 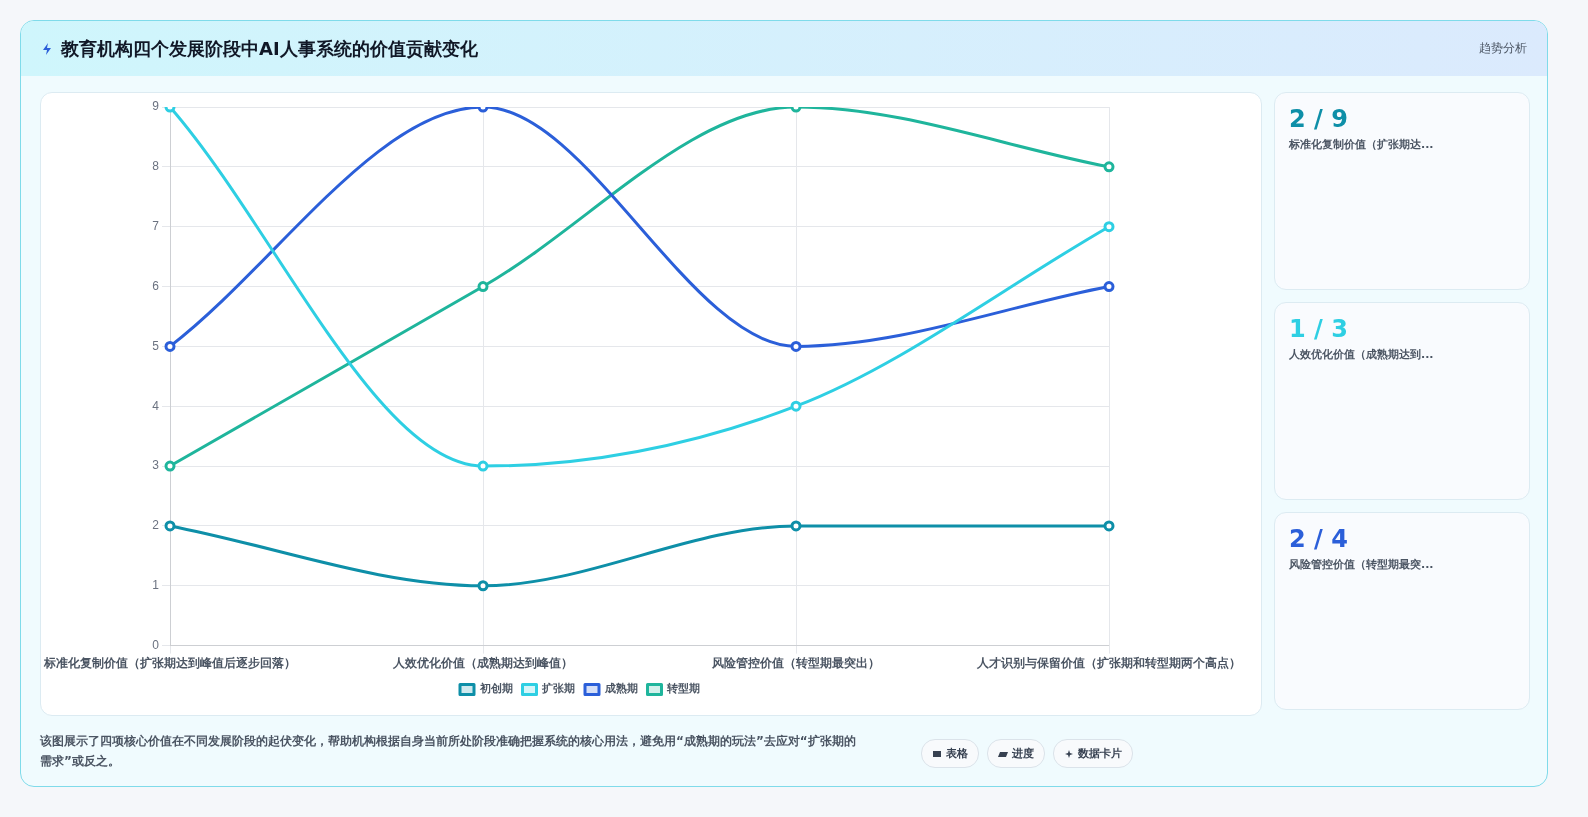 What do you see at coordinates (795, 662) in the screenshot?
I see `x-tick-label: 风险管控价值（转型期最突出）` at bounding box center [795, 662].